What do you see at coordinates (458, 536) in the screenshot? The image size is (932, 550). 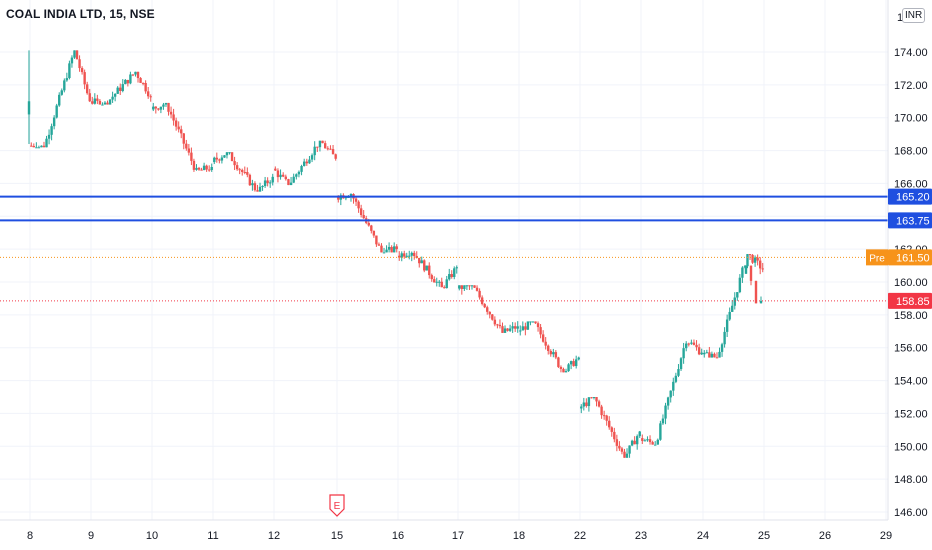 I see `x-tick-label: 17` at bounding box center [458, 536].